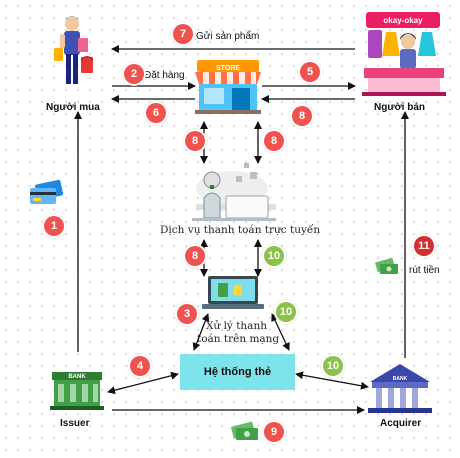 Image resolution: width=460 pixels, height=458 pixels. What do you see at coordinates (310, 72) in the screenshot?
I see `step-badge-5: 5` at bounding box center [310, 72].